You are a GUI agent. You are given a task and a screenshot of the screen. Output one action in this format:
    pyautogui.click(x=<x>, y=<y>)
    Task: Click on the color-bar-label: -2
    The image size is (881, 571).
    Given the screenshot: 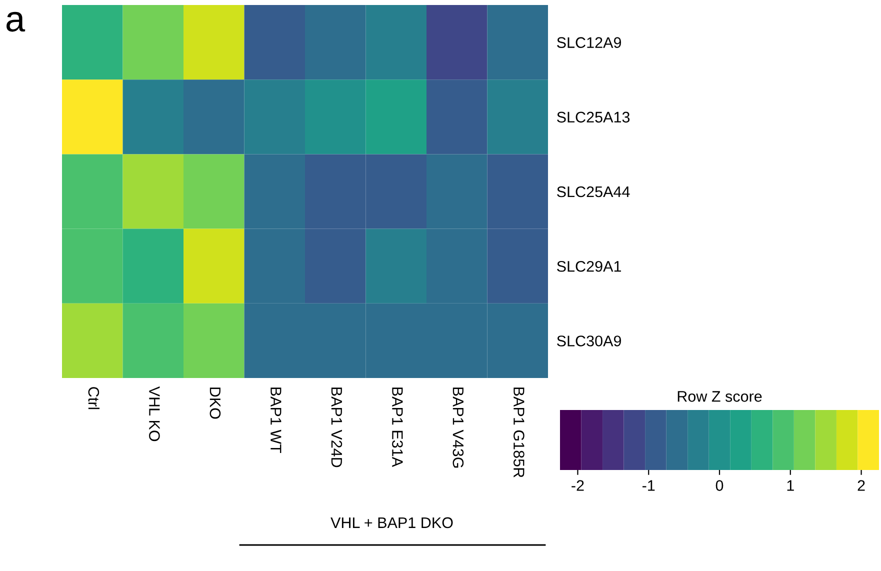 What is the action you would take?
    pyautogui.click(x=578, y=485)
    